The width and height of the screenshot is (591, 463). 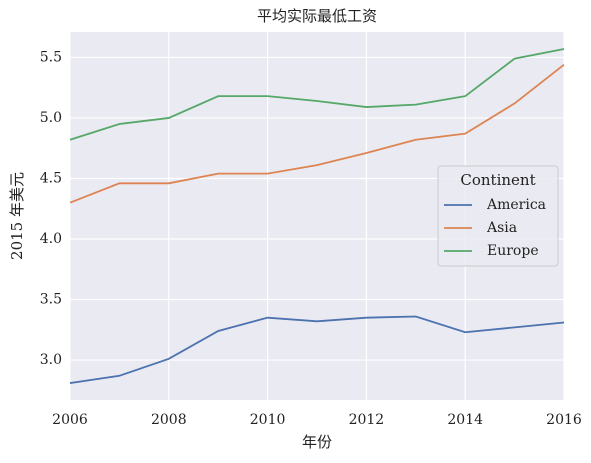 What do you see at coordinates (501, 228) in the screenshot?
I see `legend-label: Asia` at bounding box center [501, 228].